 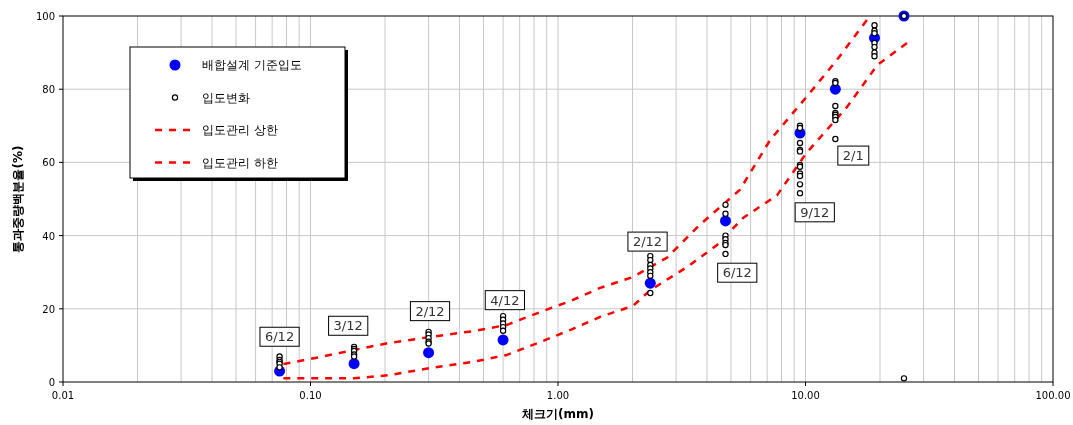 I want to click on y-axis-title: 통과중량백분율(%), so click(x=18, y=199).